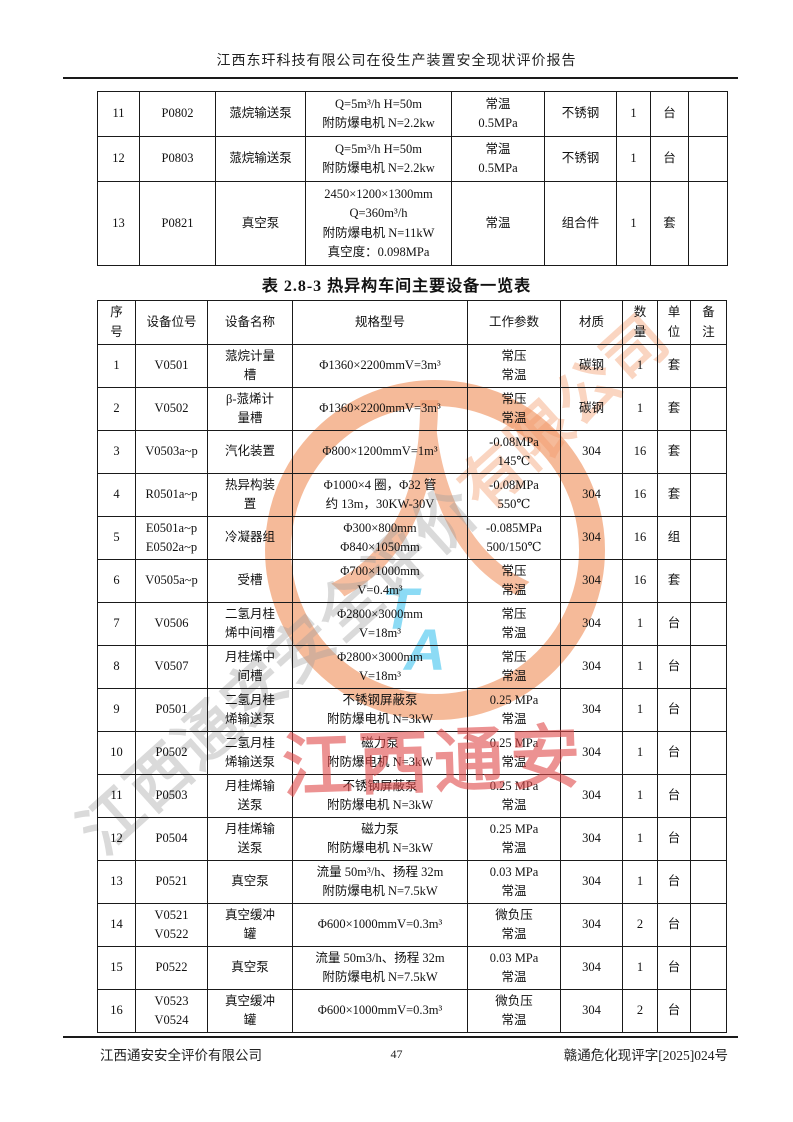 The height and width of the screenshot is (1122, 793). Describe the element at coordinates (250, 366) in the screenshot. I see `cell-name: 蒎烷计量 槽` at that location.